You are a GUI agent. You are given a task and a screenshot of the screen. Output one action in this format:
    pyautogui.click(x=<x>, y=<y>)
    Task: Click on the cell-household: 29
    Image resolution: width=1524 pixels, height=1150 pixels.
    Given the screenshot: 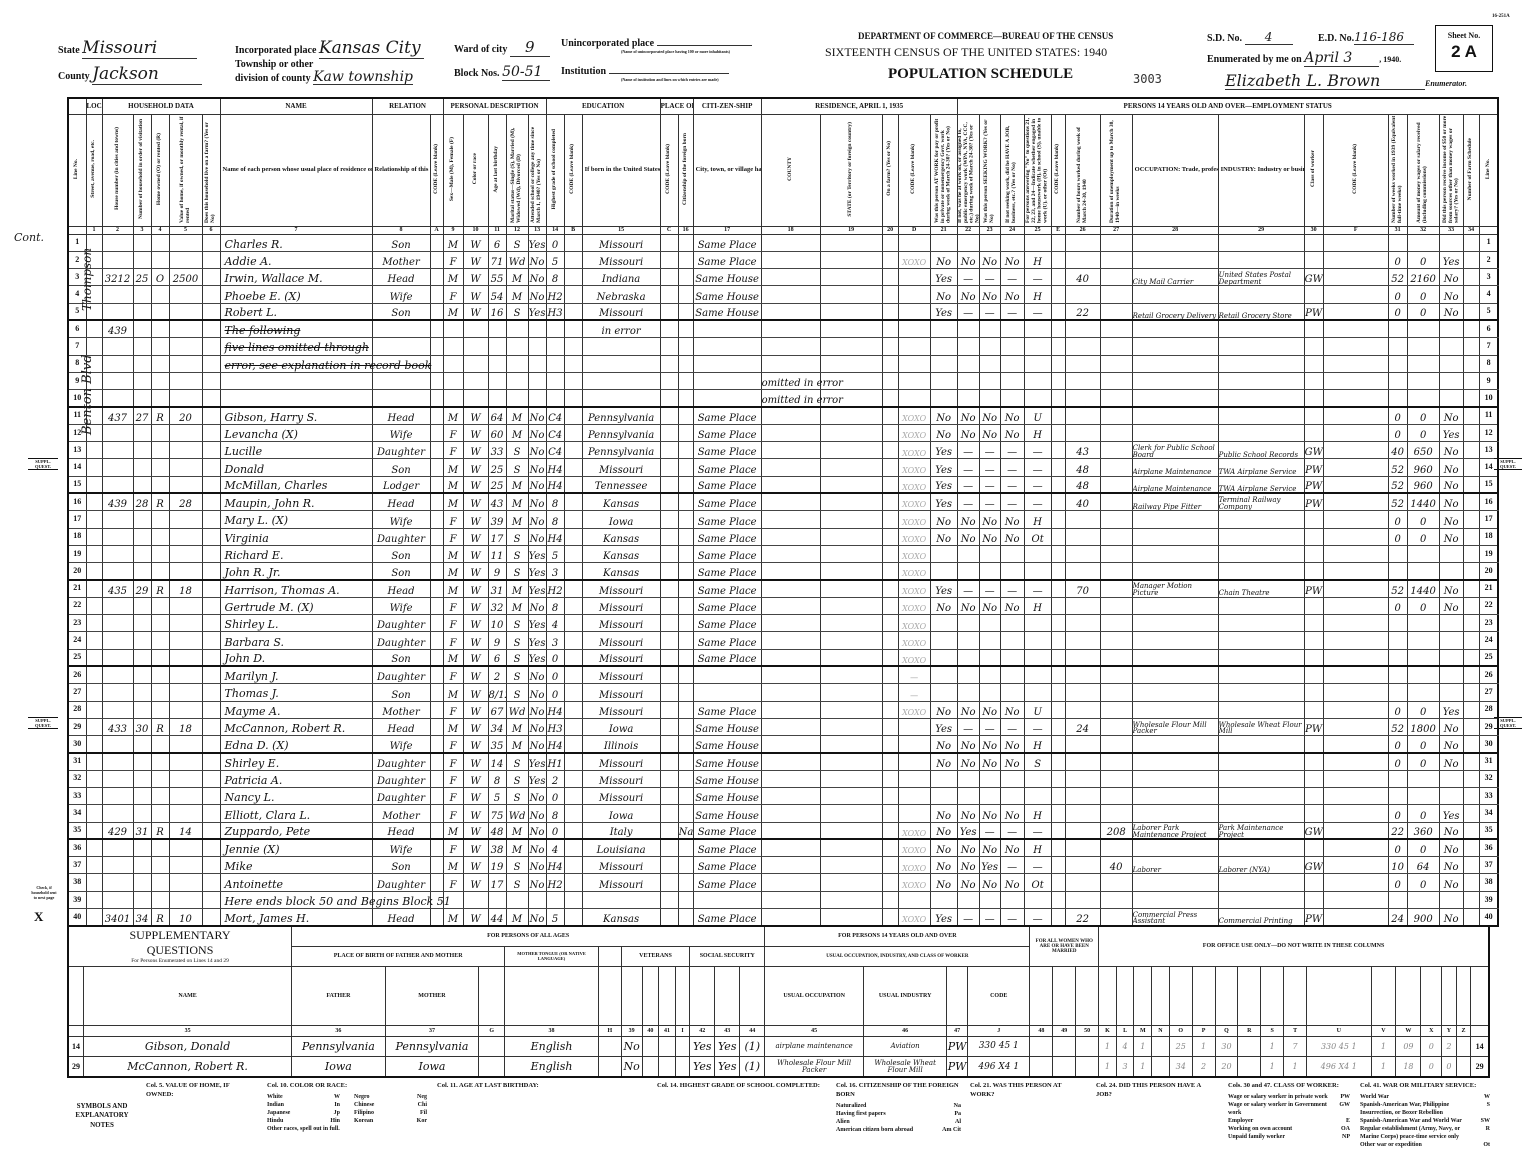 What is the action you would take?
    pyautogui.click(x=142, y=588)
    